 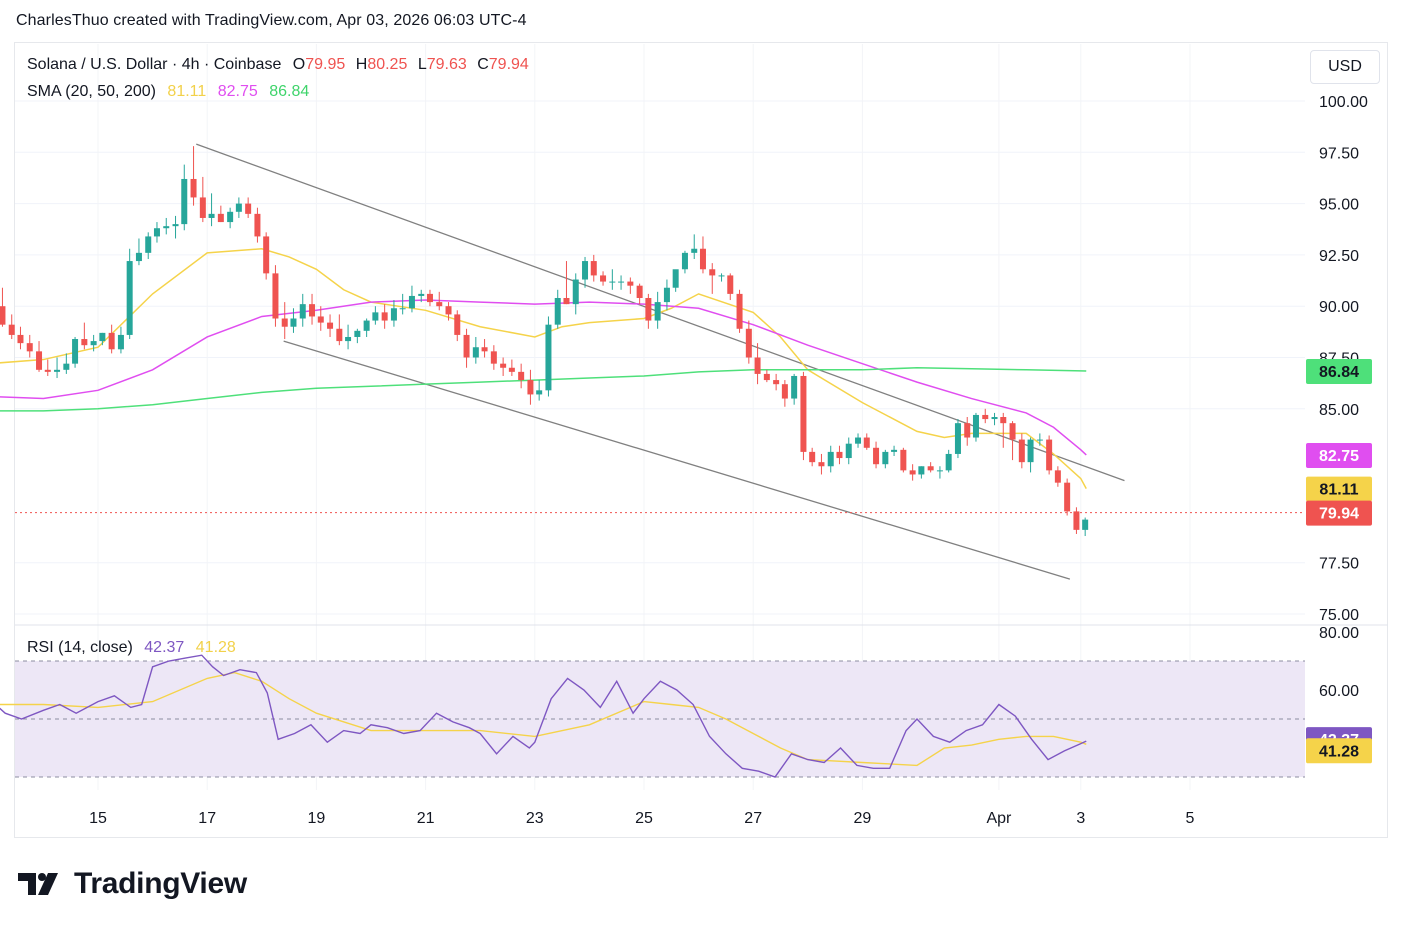 I want to click on x-tick-label: 5, so click(x=1190, y=818).